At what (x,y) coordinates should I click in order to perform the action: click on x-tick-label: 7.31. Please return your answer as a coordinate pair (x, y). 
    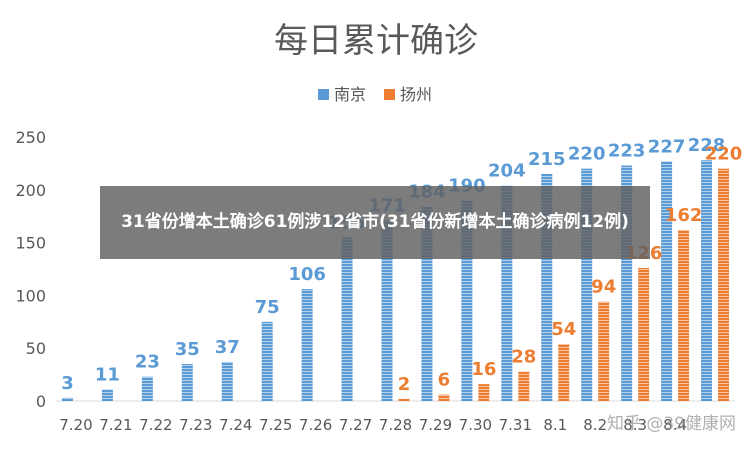
    Looking at the image, I should click on (515, 425).